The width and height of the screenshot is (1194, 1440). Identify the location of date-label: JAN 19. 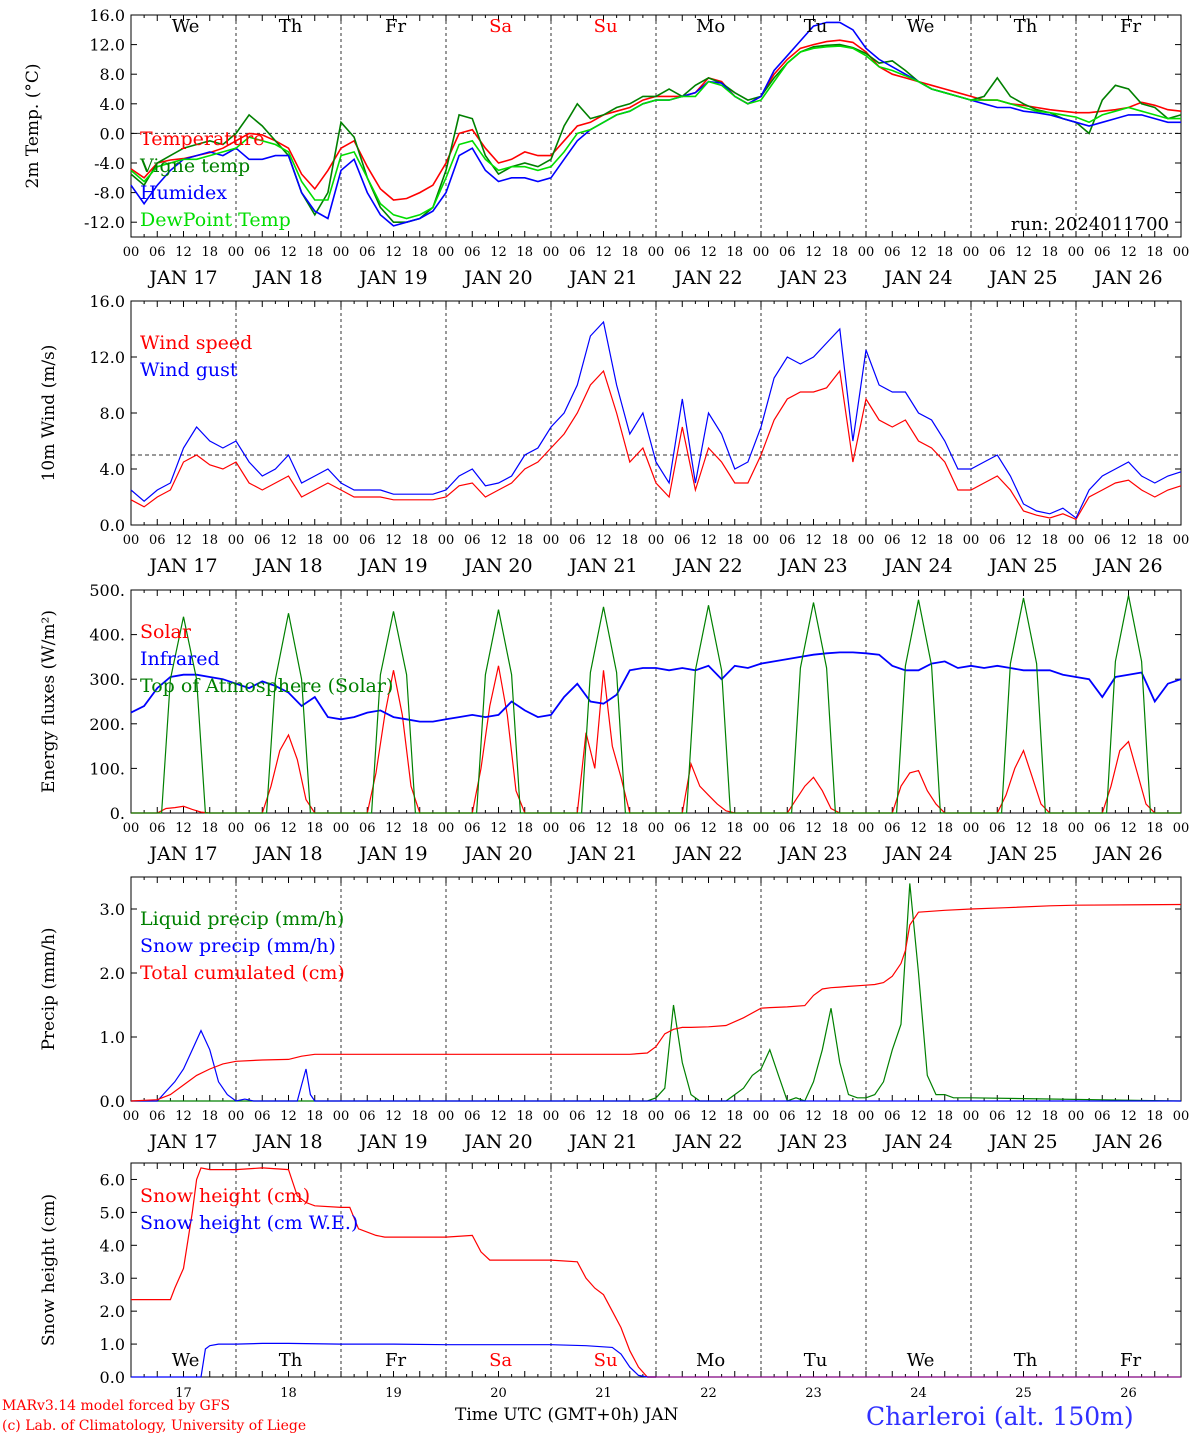
(392, 1142).